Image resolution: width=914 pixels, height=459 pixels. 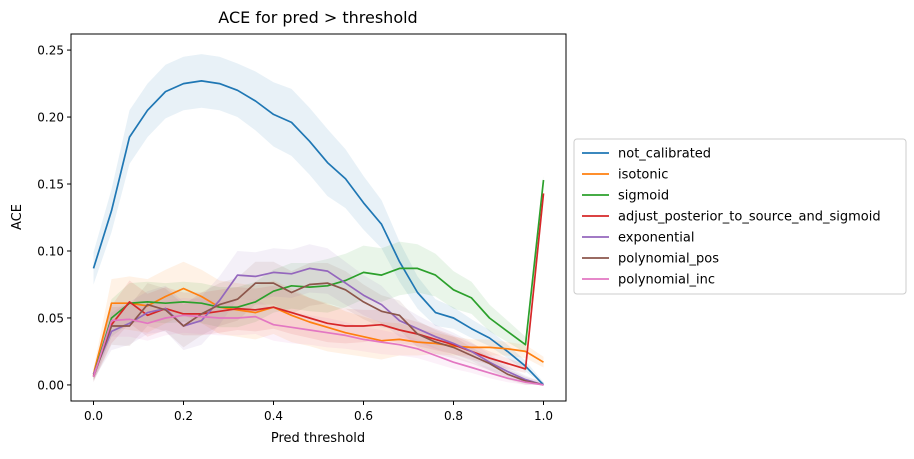 I want to click on chart-title: ACE for pred > threshold, so click(x=317, y=17).